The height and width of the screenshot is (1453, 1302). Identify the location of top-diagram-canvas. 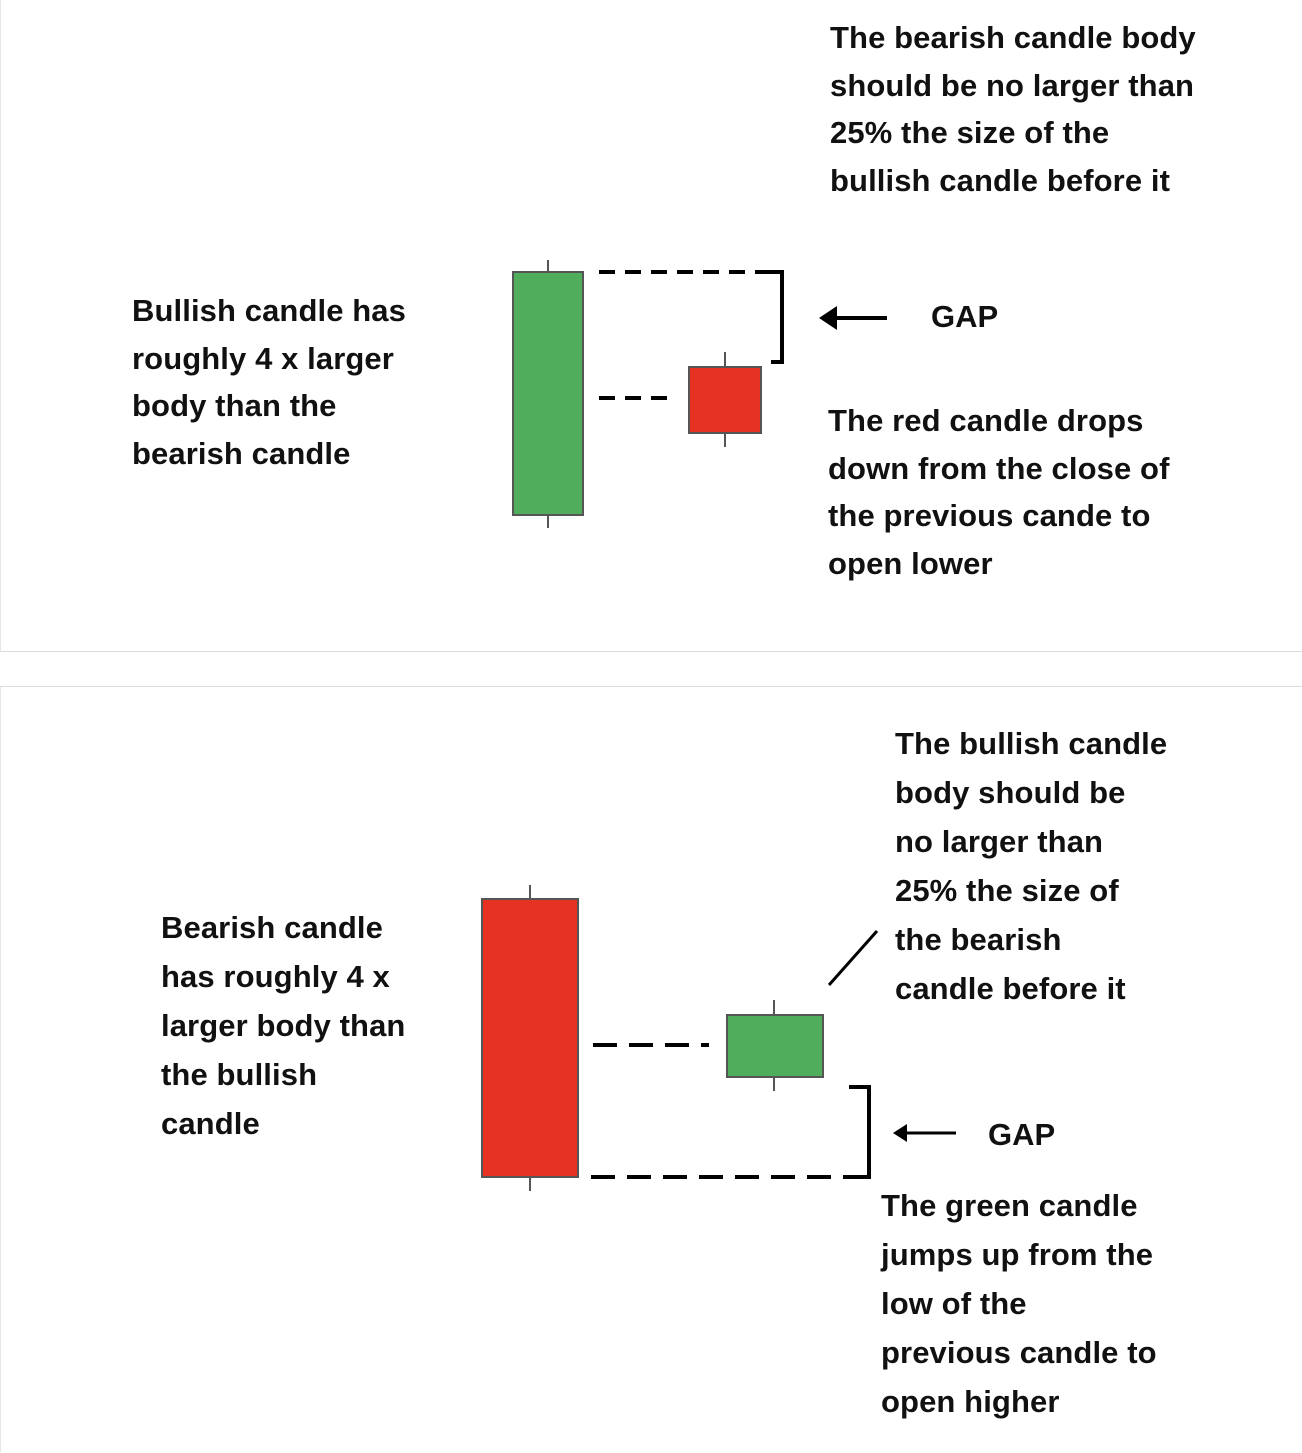
(699, 394).